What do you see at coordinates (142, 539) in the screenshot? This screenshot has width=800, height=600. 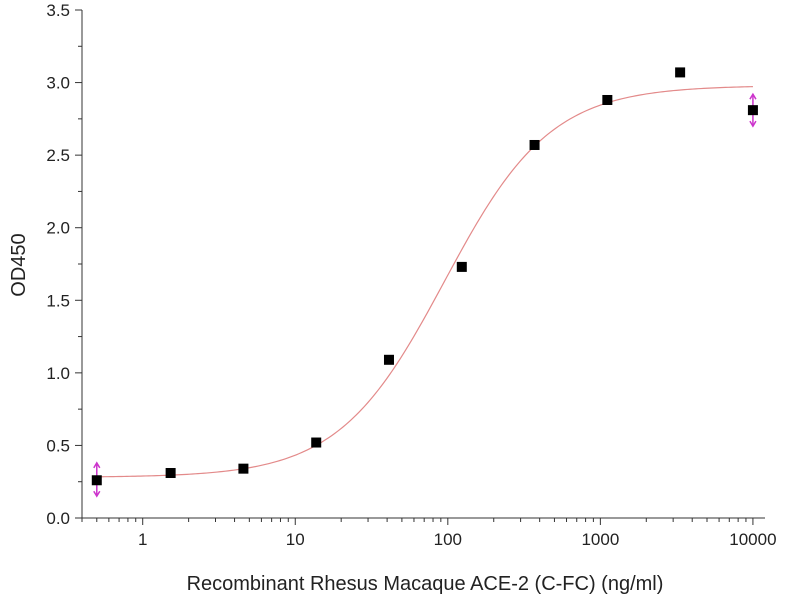 I see `x-tick-label: 1` at bounding box center [142, 539].